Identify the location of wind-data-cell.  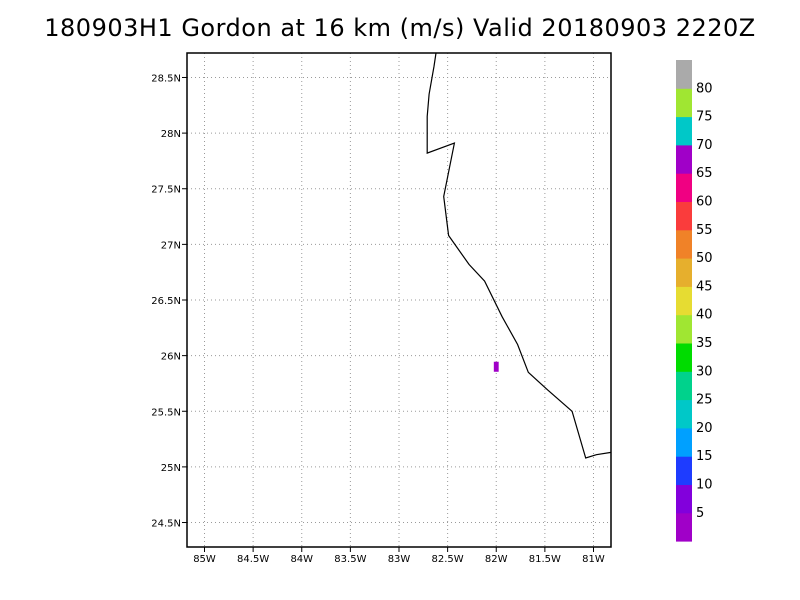
(496, 366).